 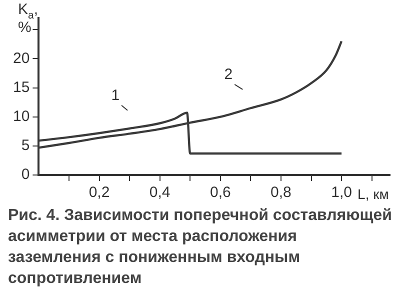 I want to click on y-tick-label: 0, so click(x=25, y=175).